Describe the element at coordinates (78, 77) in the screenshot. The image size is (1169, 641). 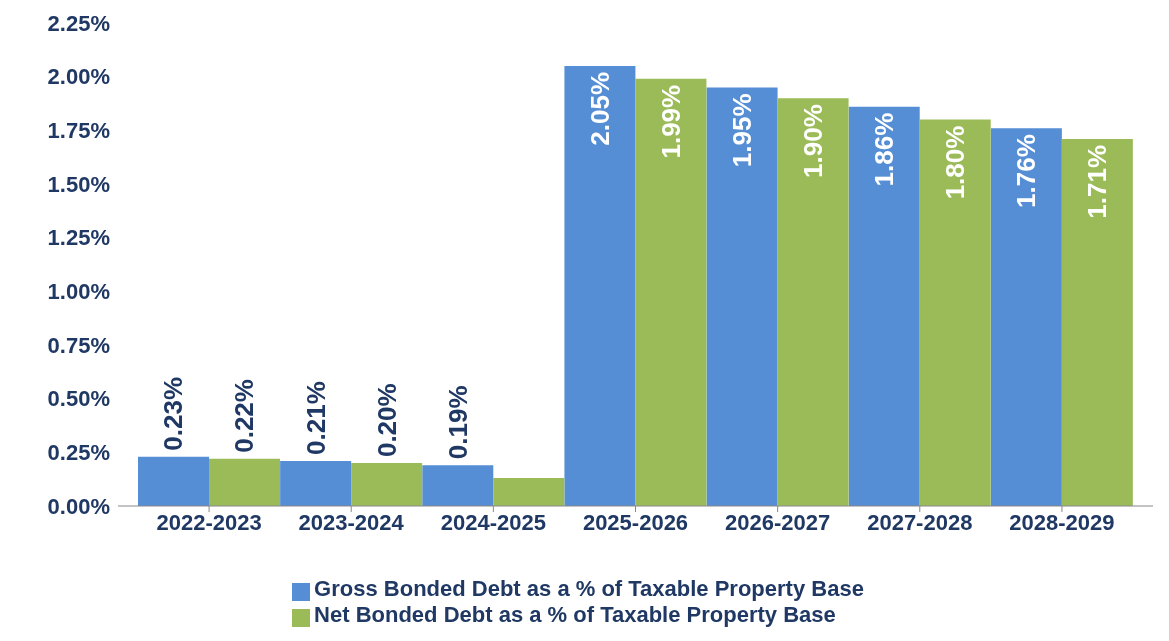
I see `y-tick-label: 2.00%` at that location.